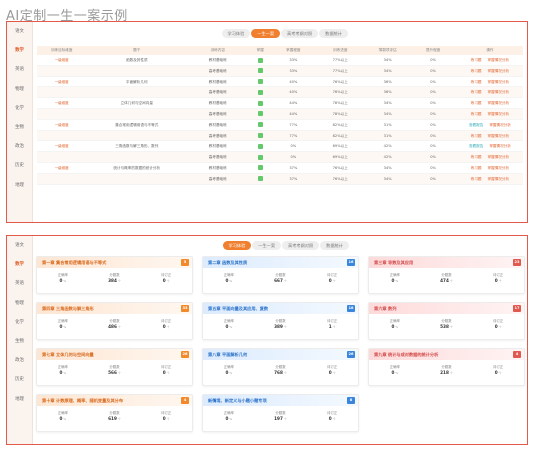  Describe the element at coordinates (332, 372) in the screenshot. I see `stat-value: 0个` at that location.